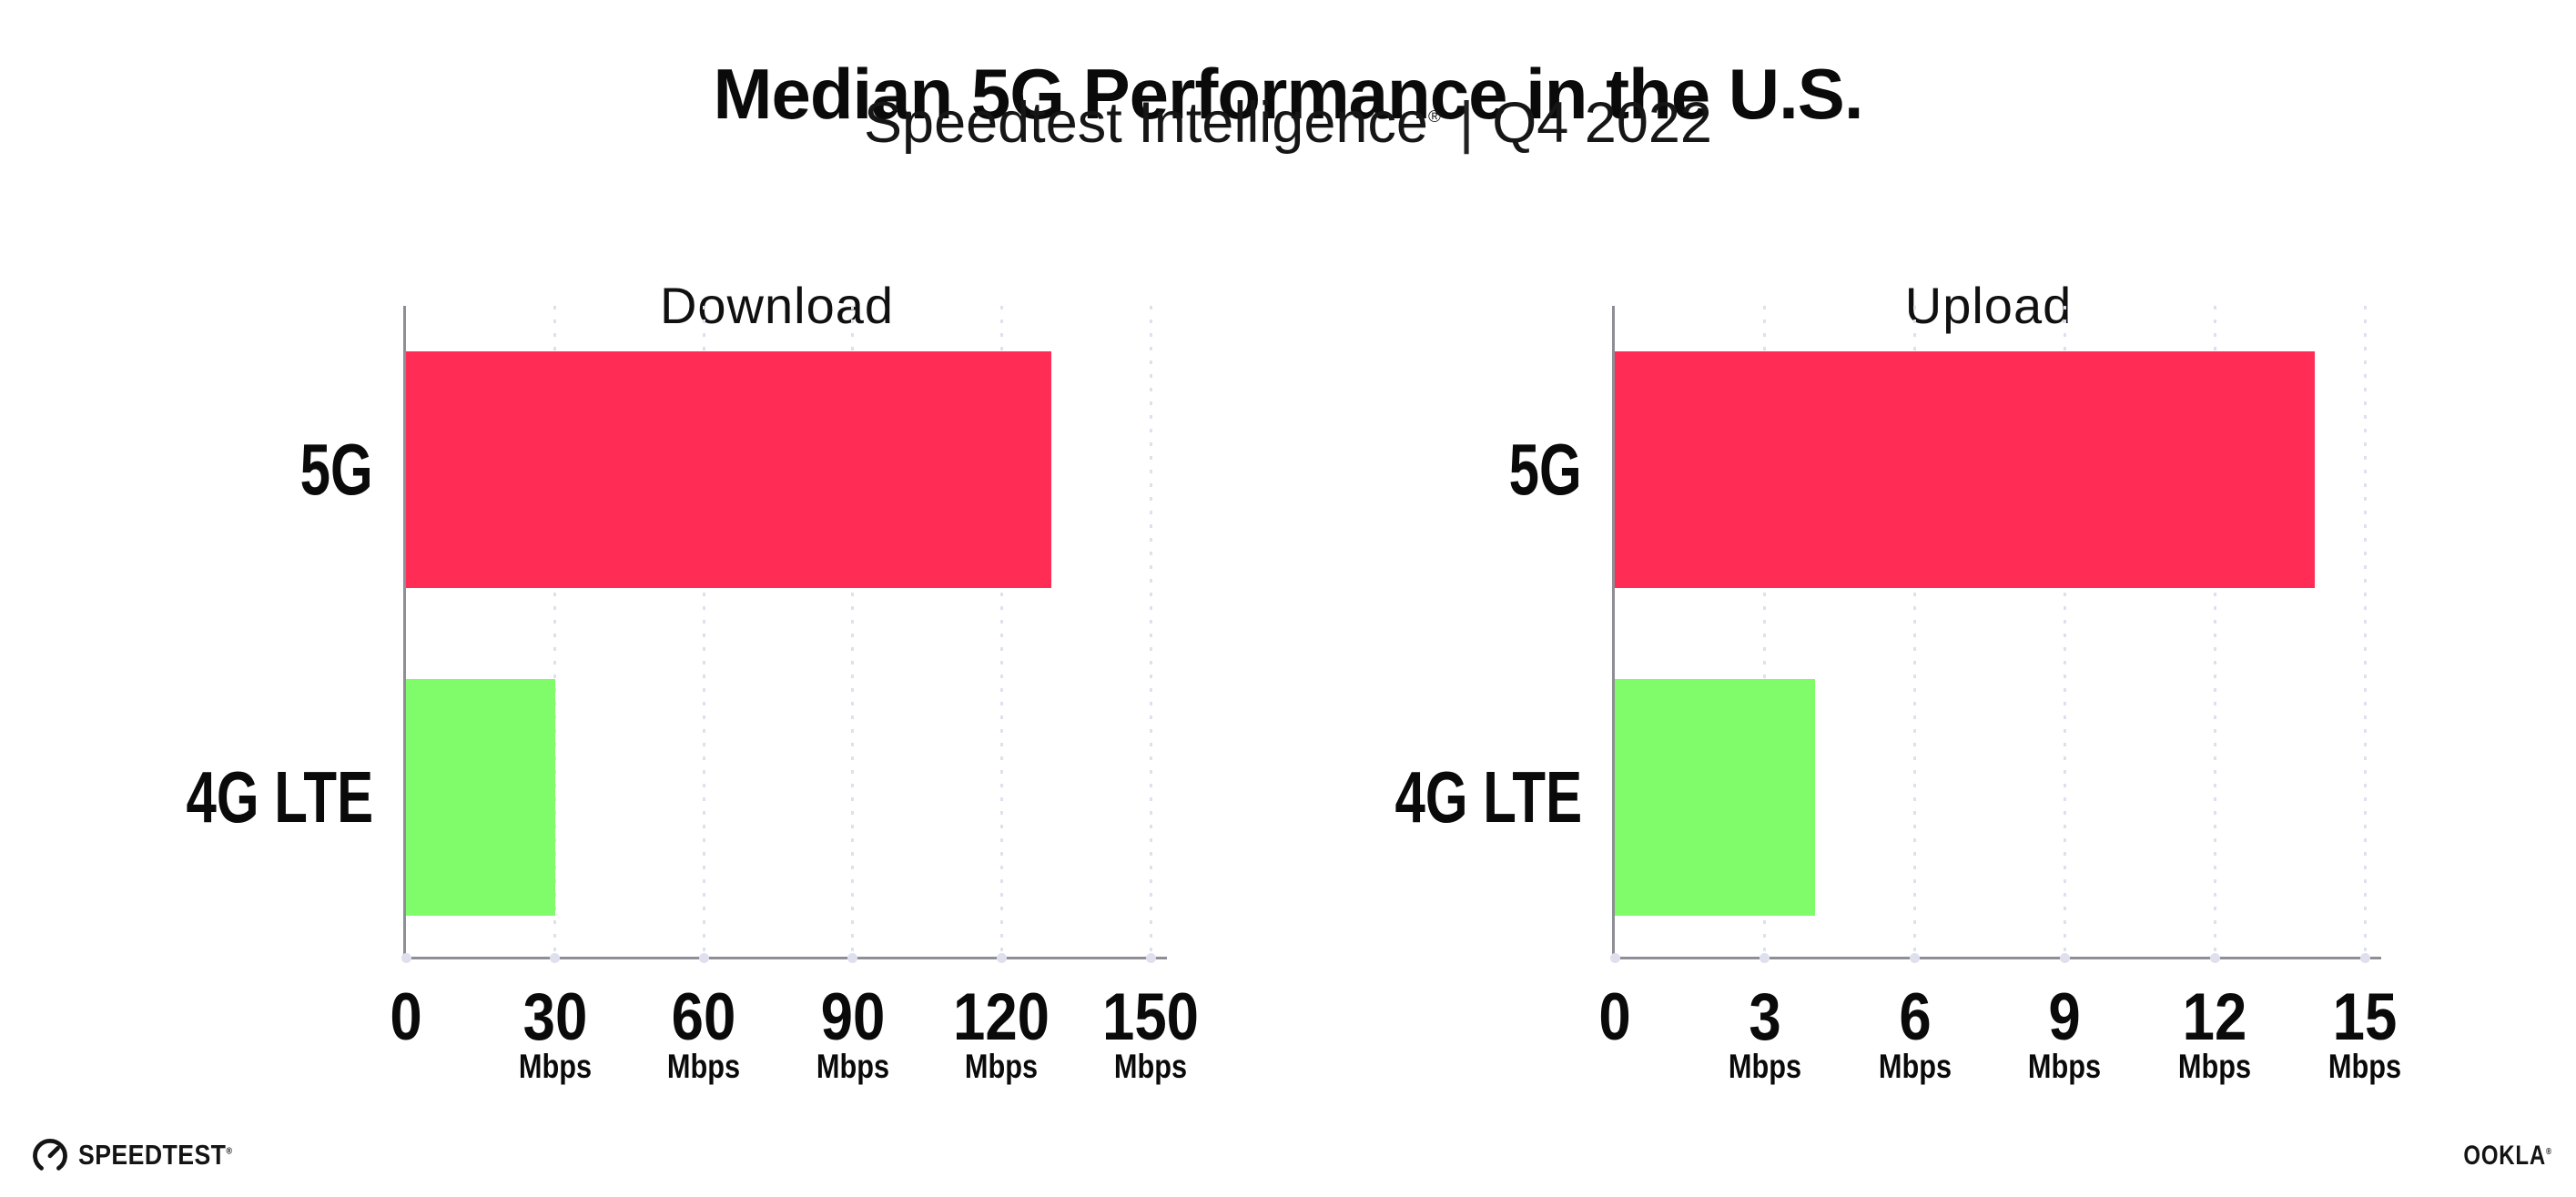 The image size is (2576, 1197). I want to click on x-axis-tick-label: 15, so click(2365, 1017).